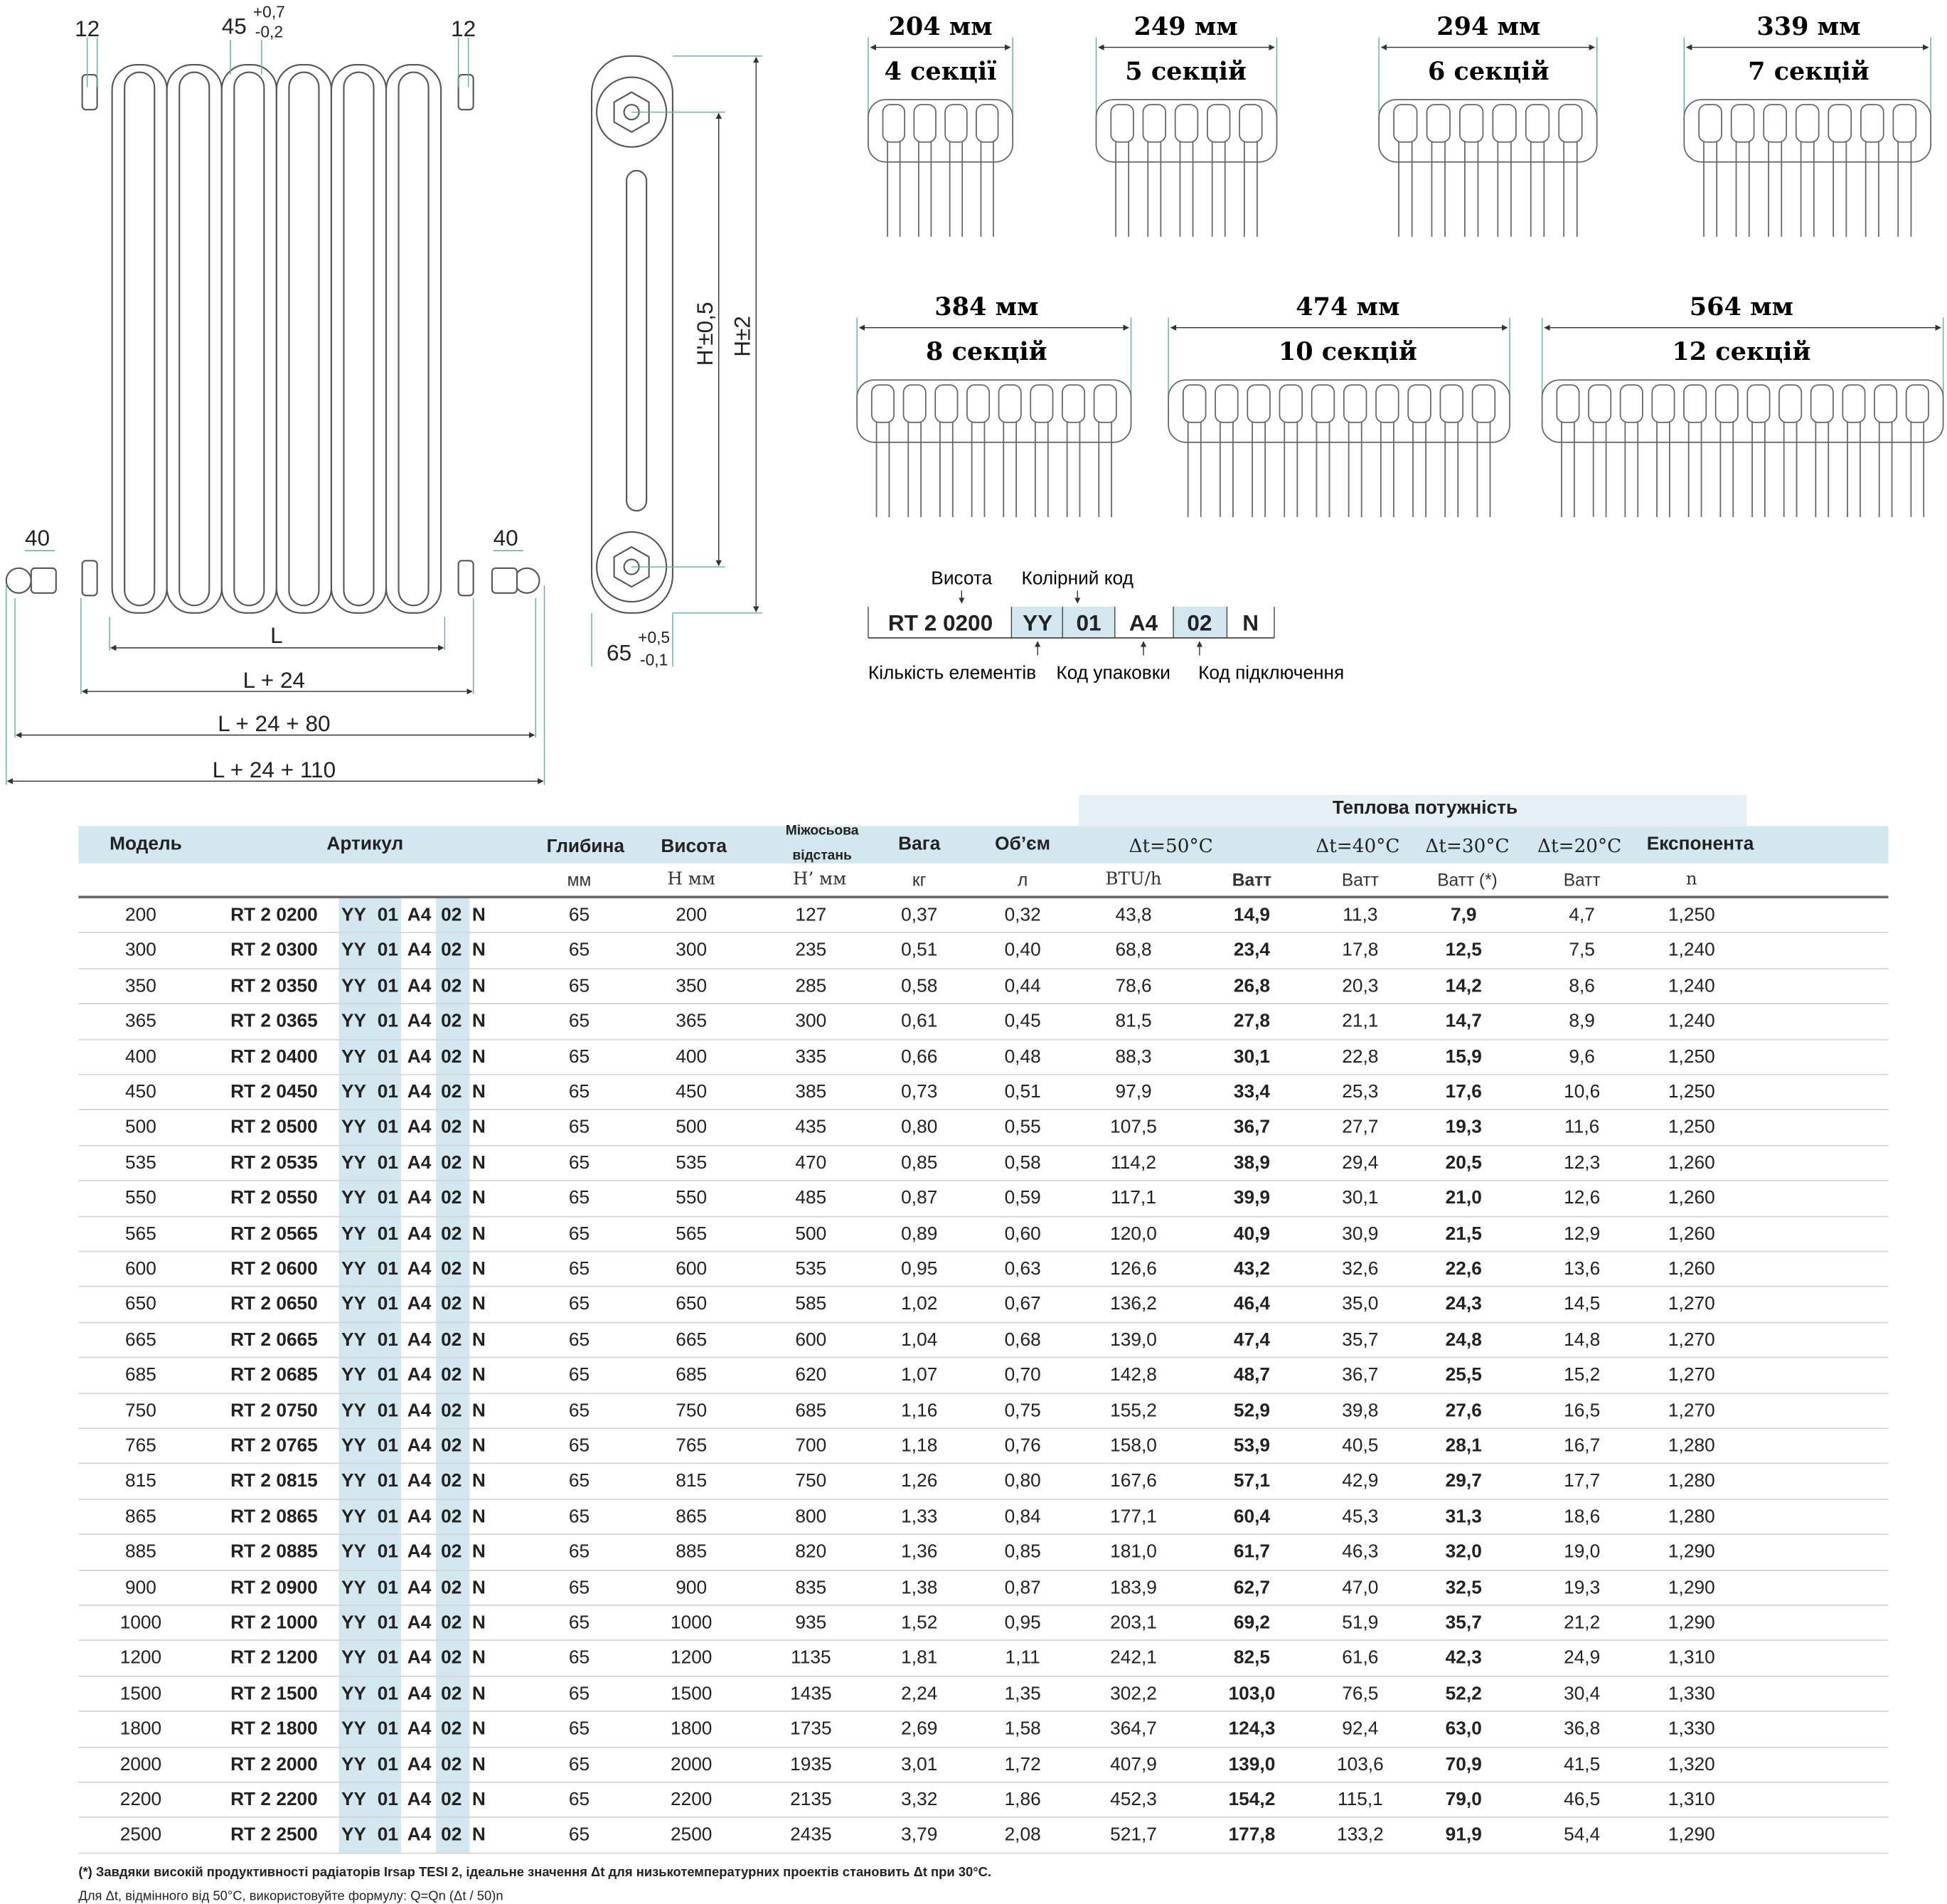 The width and height of the screenshot is (1947, 1904). What do you see at coordinates (1579, 846) in the screenshot?
I see `col-dt20: Δt=20°C` at bounding box center [1579, 846].